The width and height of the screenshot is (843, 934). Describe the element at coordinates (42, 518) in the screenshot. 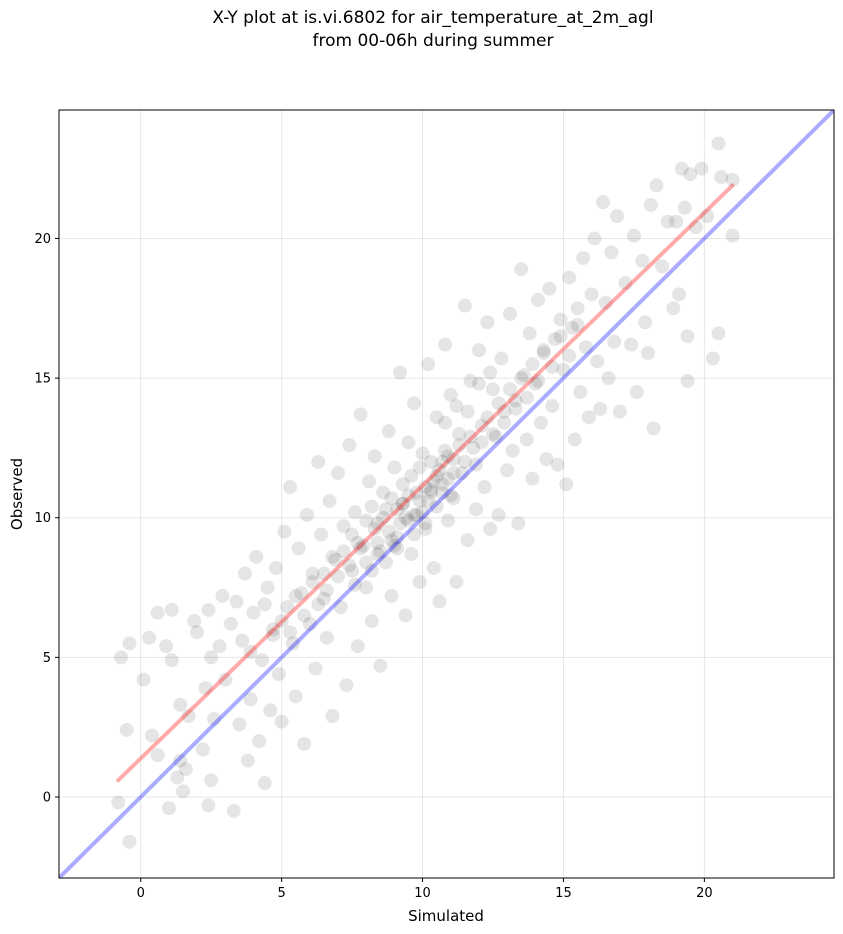

I see `y-tick-label: 10` at that location.